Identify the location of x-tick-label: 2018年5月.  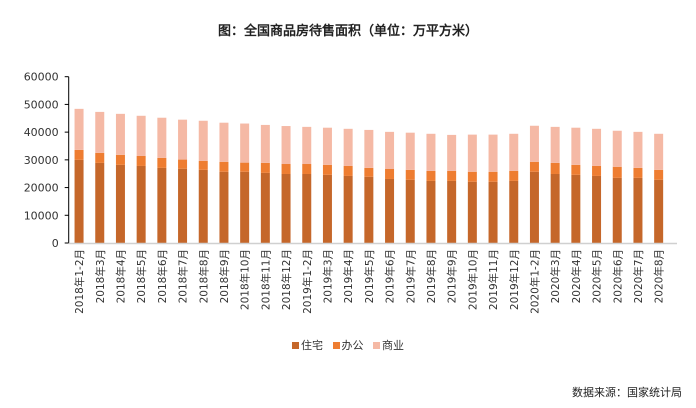
(141, 276).